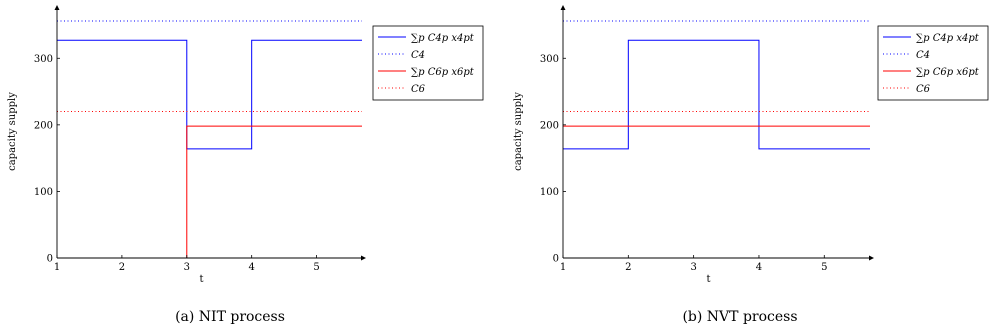 The image size is (990, 334). I want to click on panel-caption: (a) NIT process, so click(230, 317).